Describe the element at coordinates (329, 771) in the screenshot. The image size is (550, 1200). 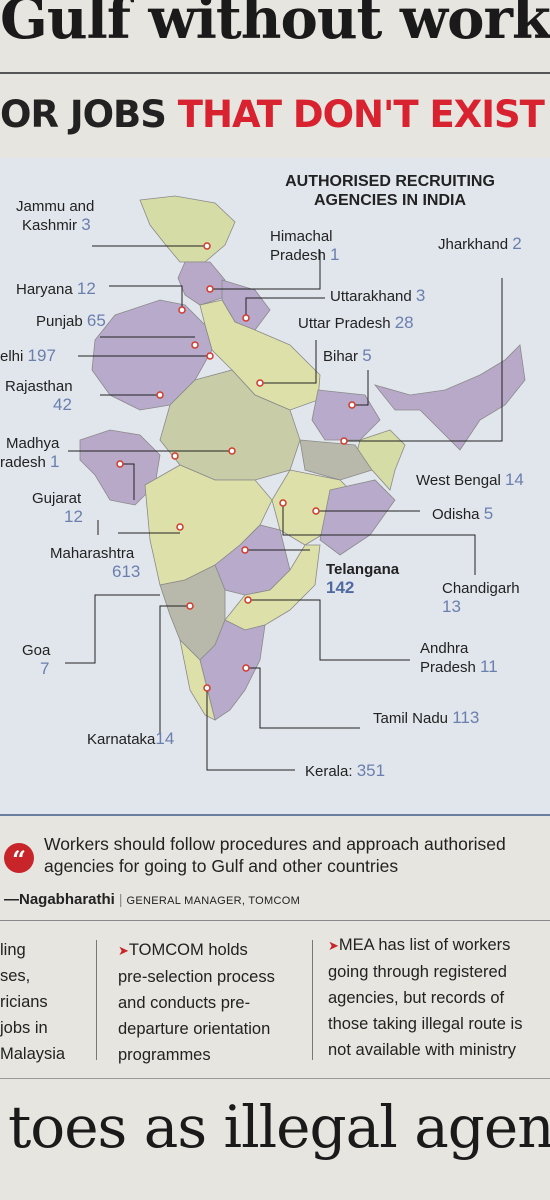
I see `state-name: Kerala:` at that location.